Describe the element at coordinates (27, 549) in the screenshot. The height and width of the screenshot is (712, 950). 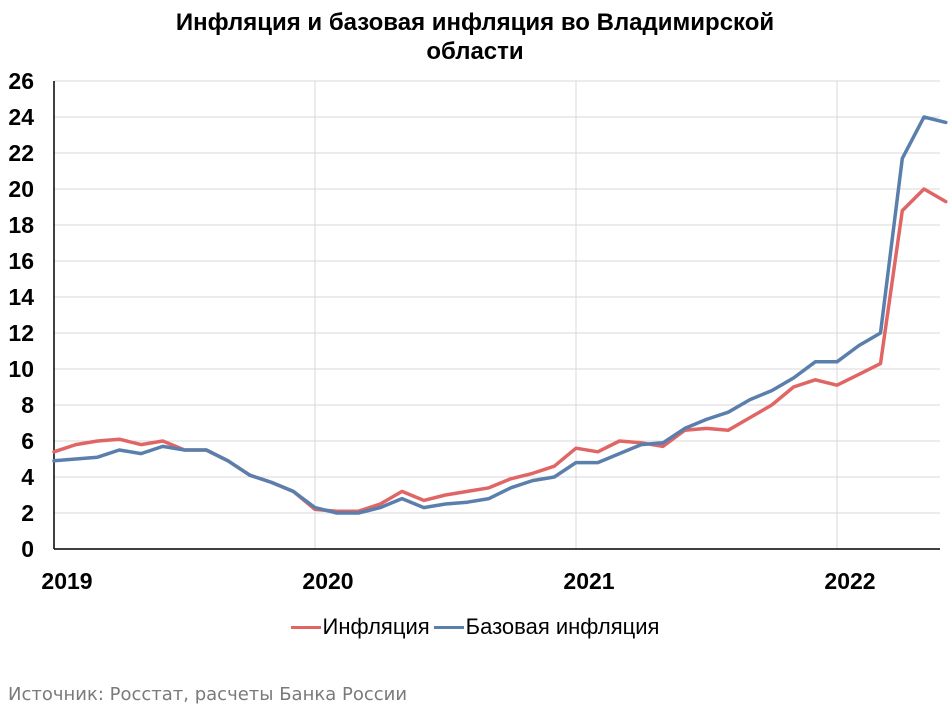
I see `y-tick-label-0: 0` at that location.